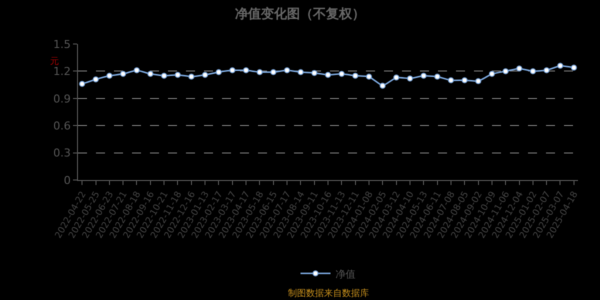 Image resolution: width=600 pixels, height=300 pixels. I want to click on text: 制图数据来自数据库, so click(328, 293).